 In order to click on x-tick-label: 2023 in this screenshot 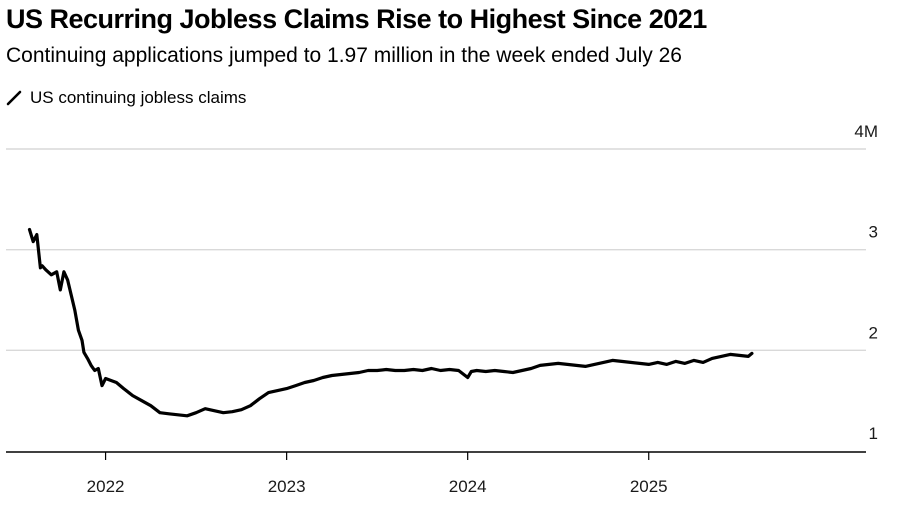, I will do `click(287, 486)`.